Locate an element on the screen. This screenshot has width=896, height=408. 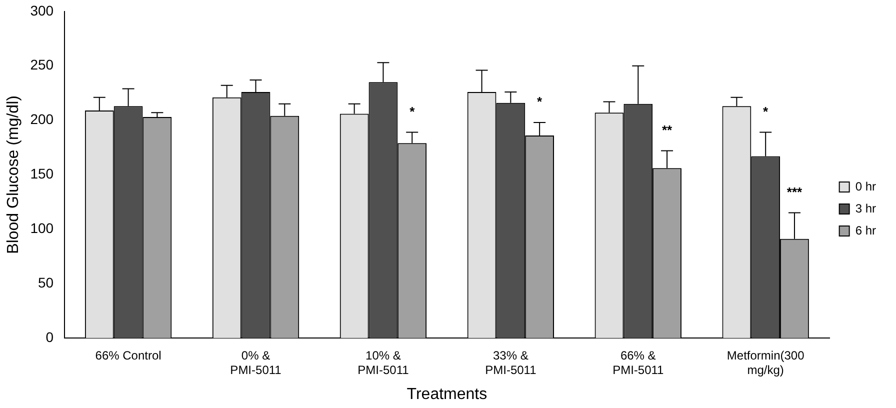
annotation: ** is located at coordinates (668, 130).